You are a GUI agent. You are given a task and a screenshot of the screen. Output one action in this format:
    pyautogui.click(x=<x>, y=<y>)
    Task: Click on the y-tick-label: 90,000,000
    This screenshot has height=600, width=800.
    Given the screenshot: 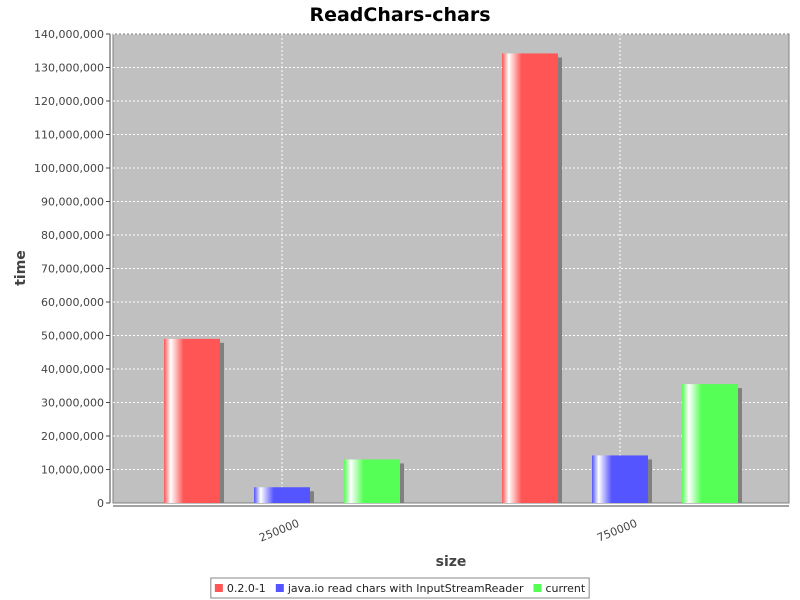 What is the action you would take?
    pyautogui.click(x=72, y=202)
    